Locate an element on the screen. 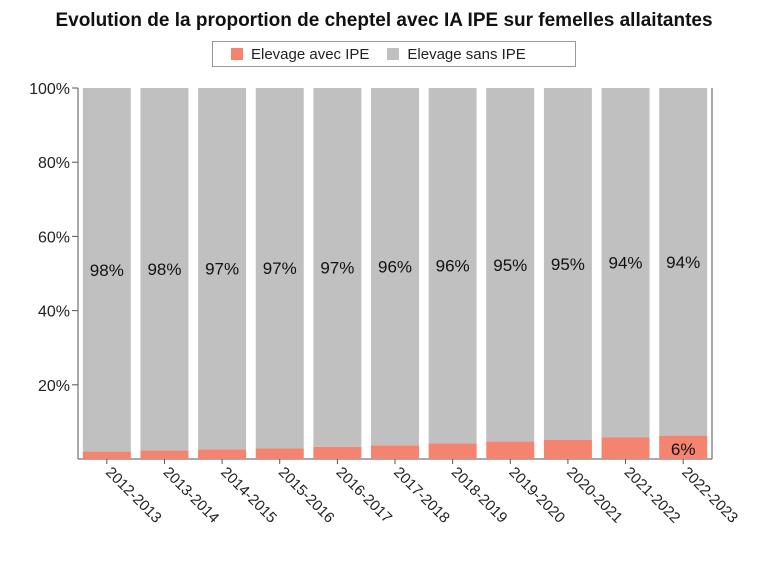 The height and width of the screenshot is (576, 768). x-tick-label: 2017-2018 is located at coordinates (421, 495).